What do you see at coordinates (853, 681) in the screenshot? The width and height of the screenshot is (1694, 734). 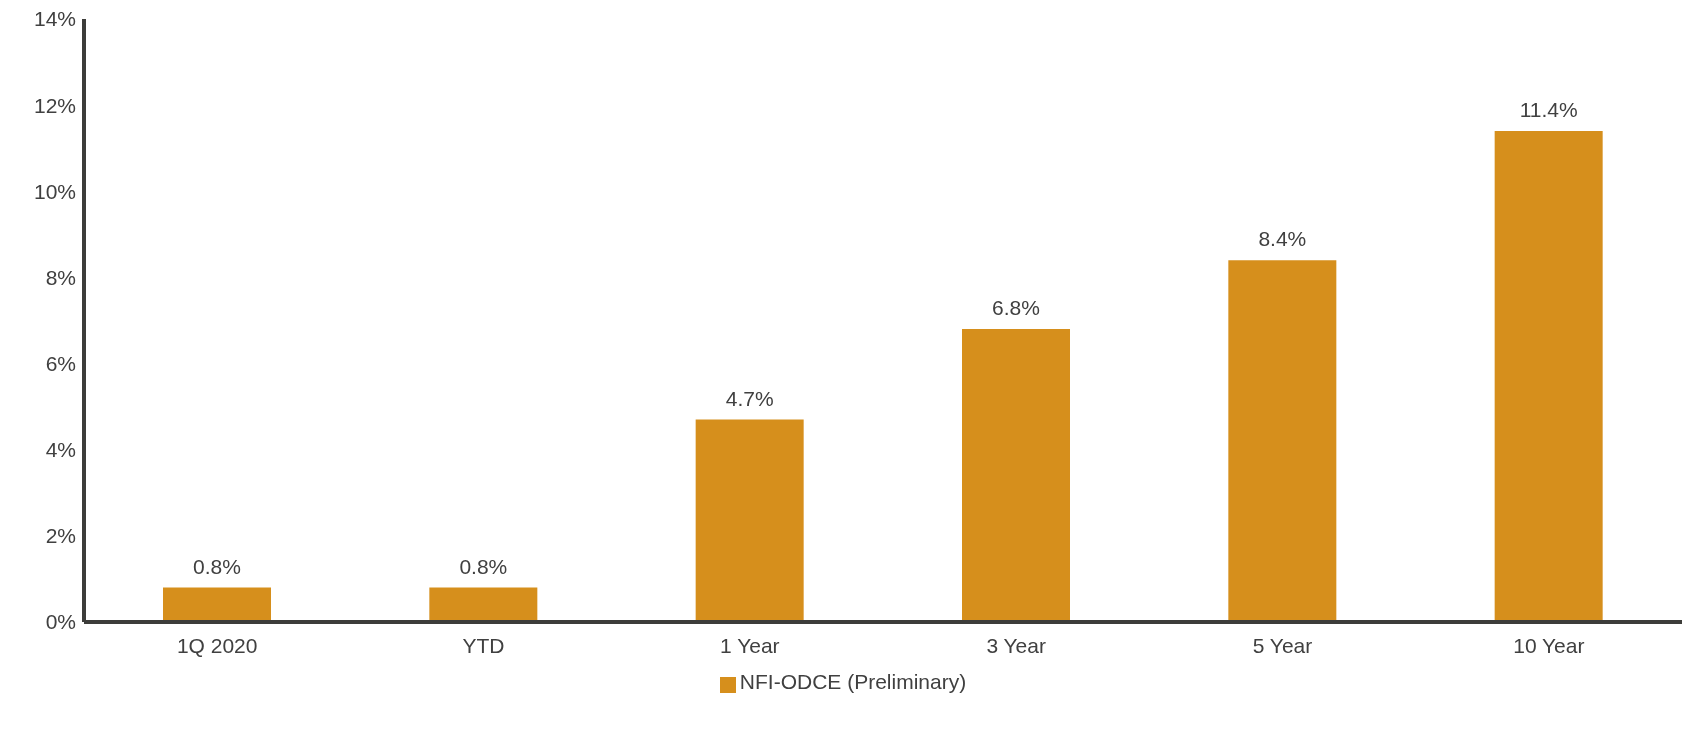 I see `legend-label: NFI-ODCE (Preliminary)` at bounding box center [853, 681].